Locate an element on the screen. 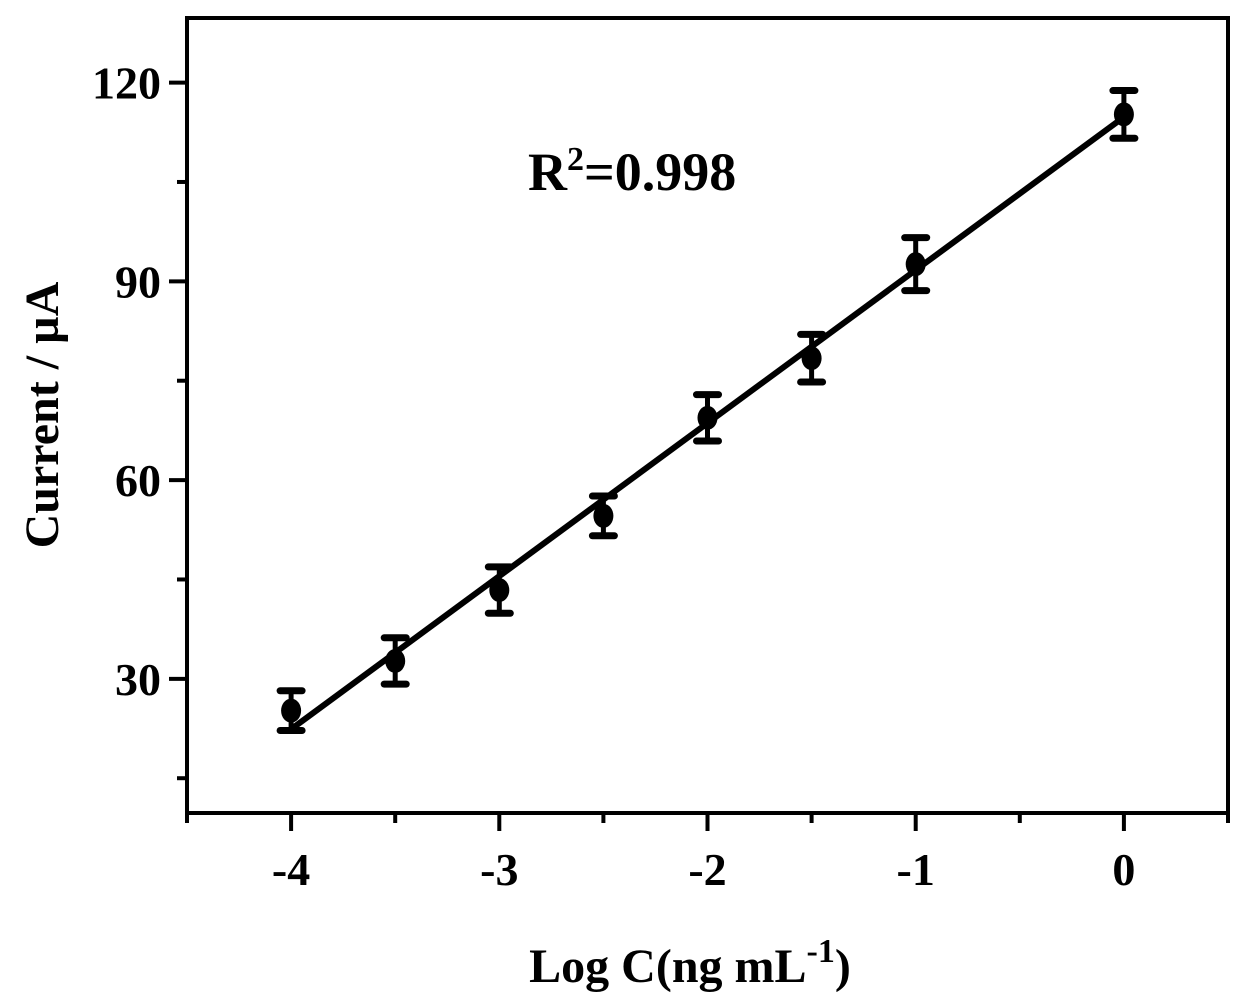  y-tick-label: 30 is located at coordinates (138, 679).